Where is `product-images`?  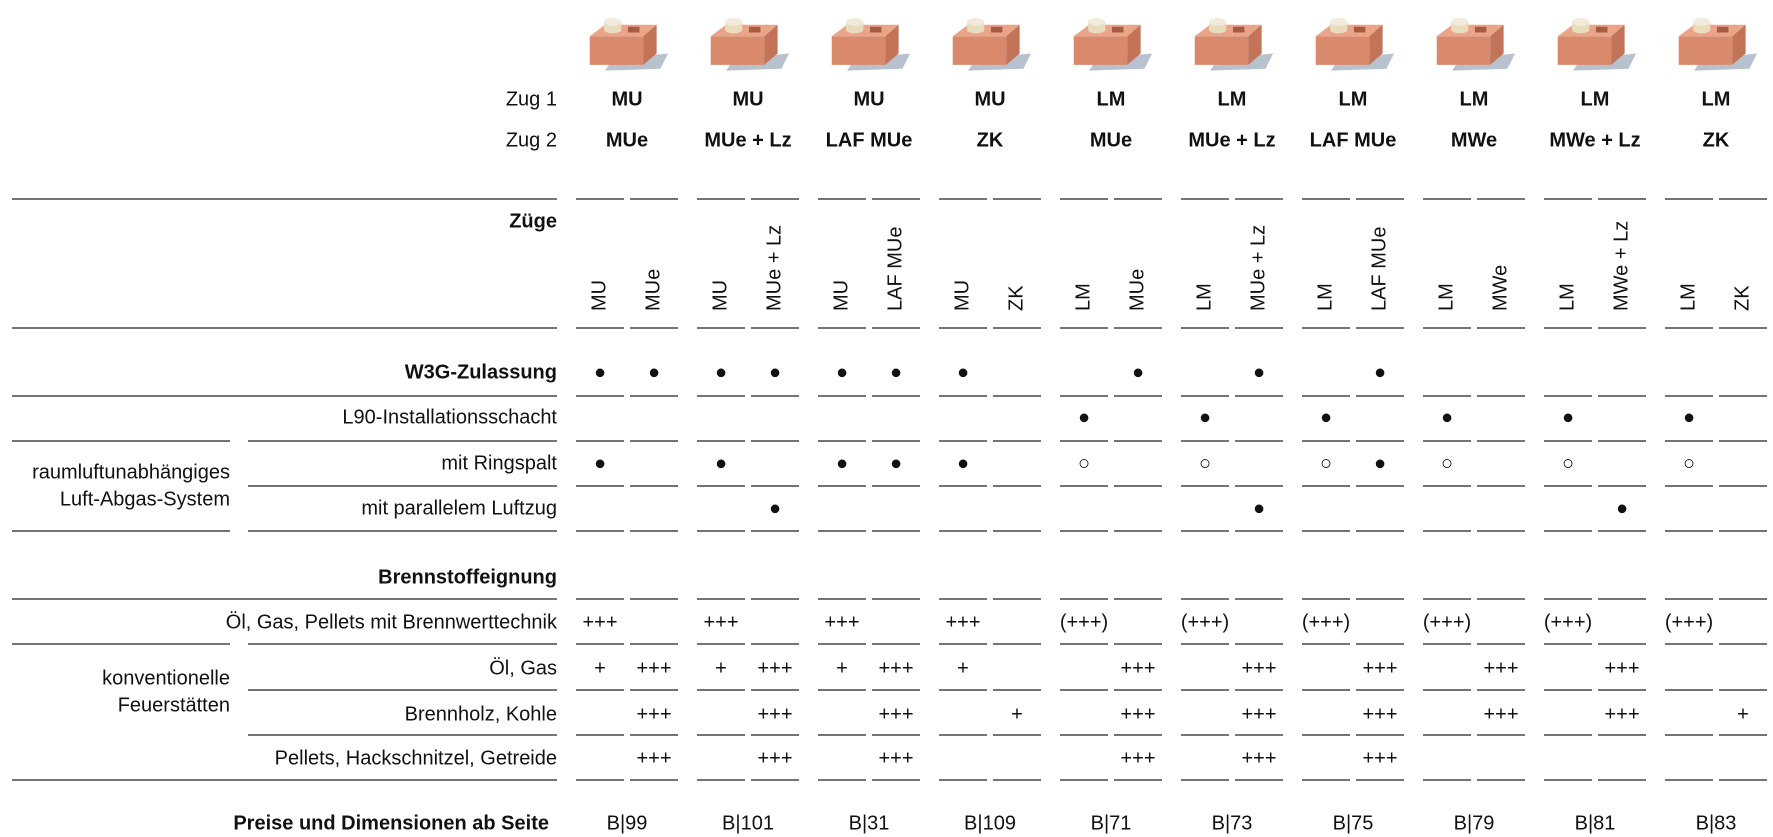
product-images is located at coordinates (1173, 44).